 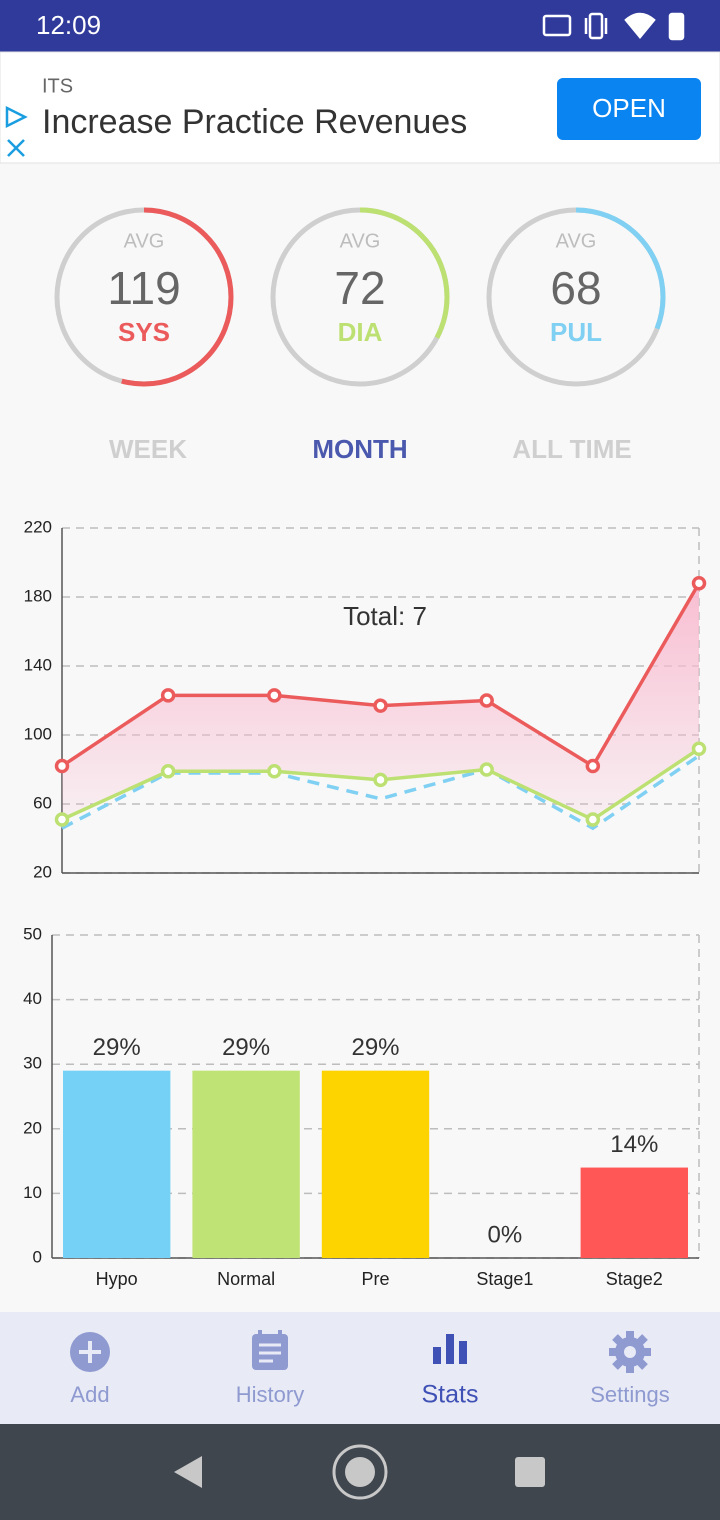 I want to click on ad-advertiser: ITS, so click(x=57, y=86).